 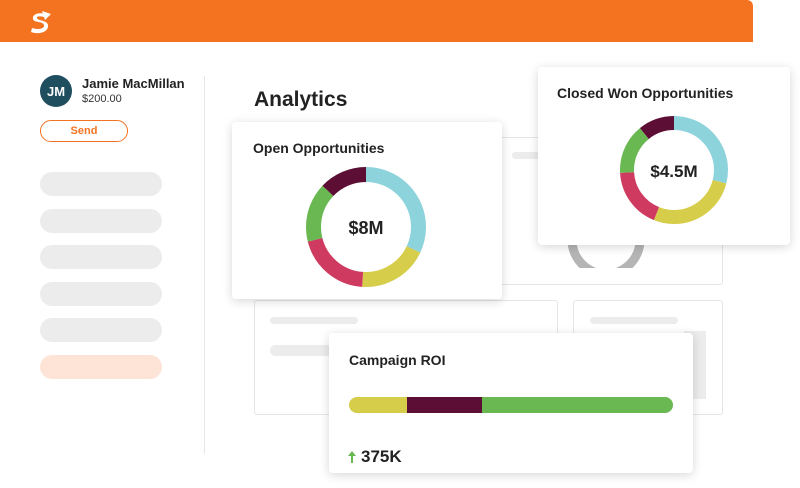 I want to click on open-opportunities-card: Open Opportunities $8M, so click(x=367, y=210).